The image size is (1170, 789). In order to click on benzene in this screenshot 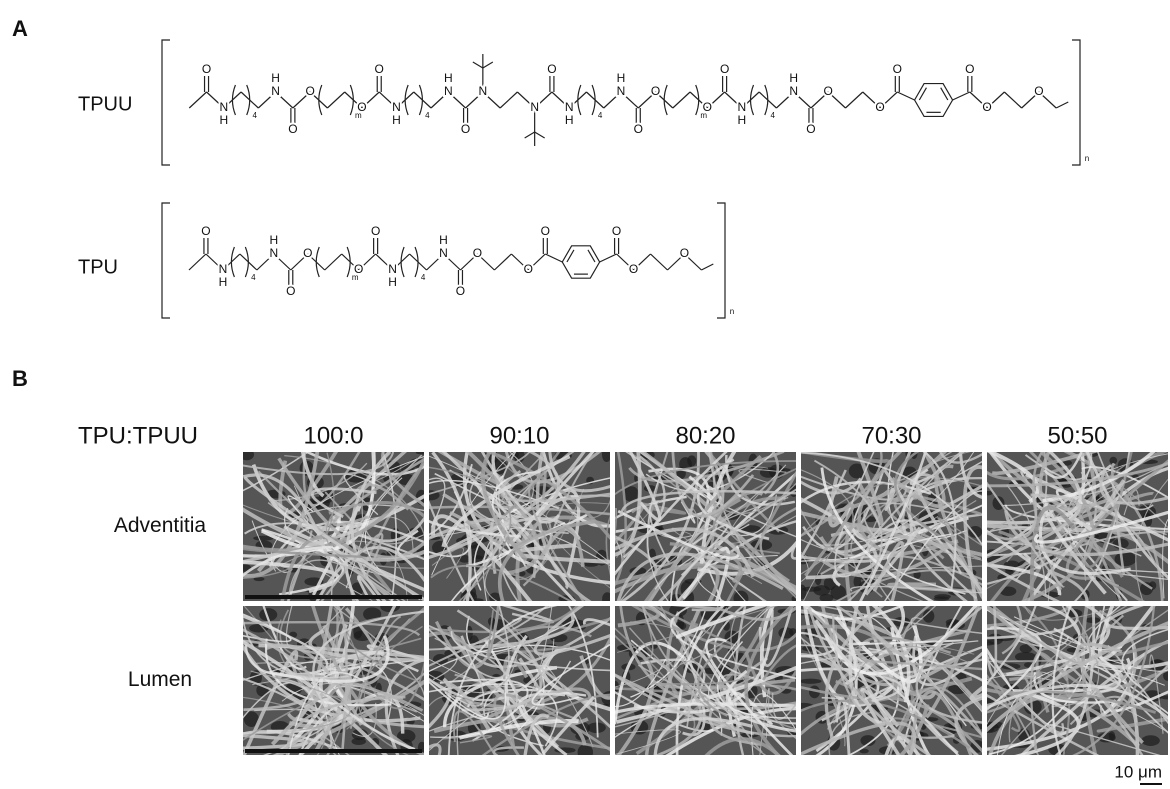, I will do `click(933, 100)`.